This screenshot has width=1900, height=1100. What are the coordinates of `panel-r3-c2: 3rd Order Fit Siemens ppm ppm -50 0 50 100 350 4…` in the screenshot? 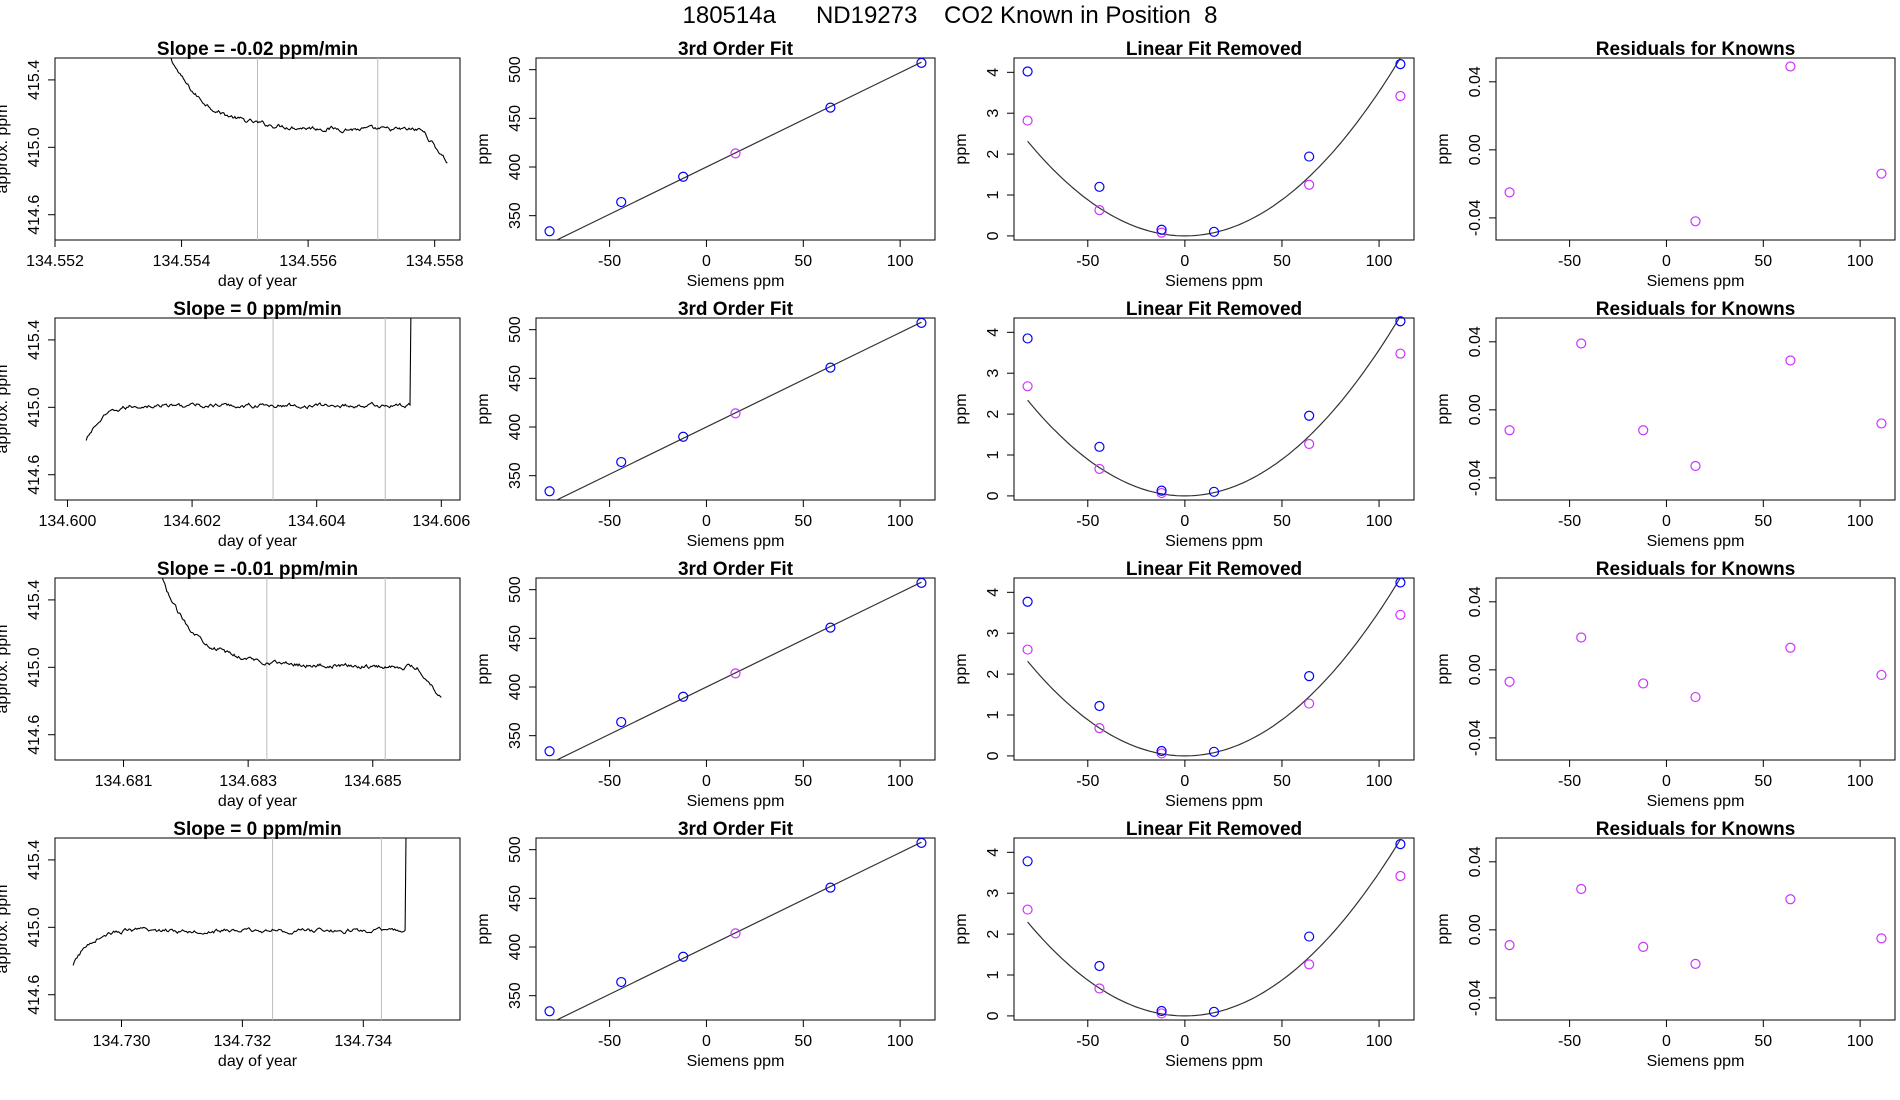 It's located at (705, 684).